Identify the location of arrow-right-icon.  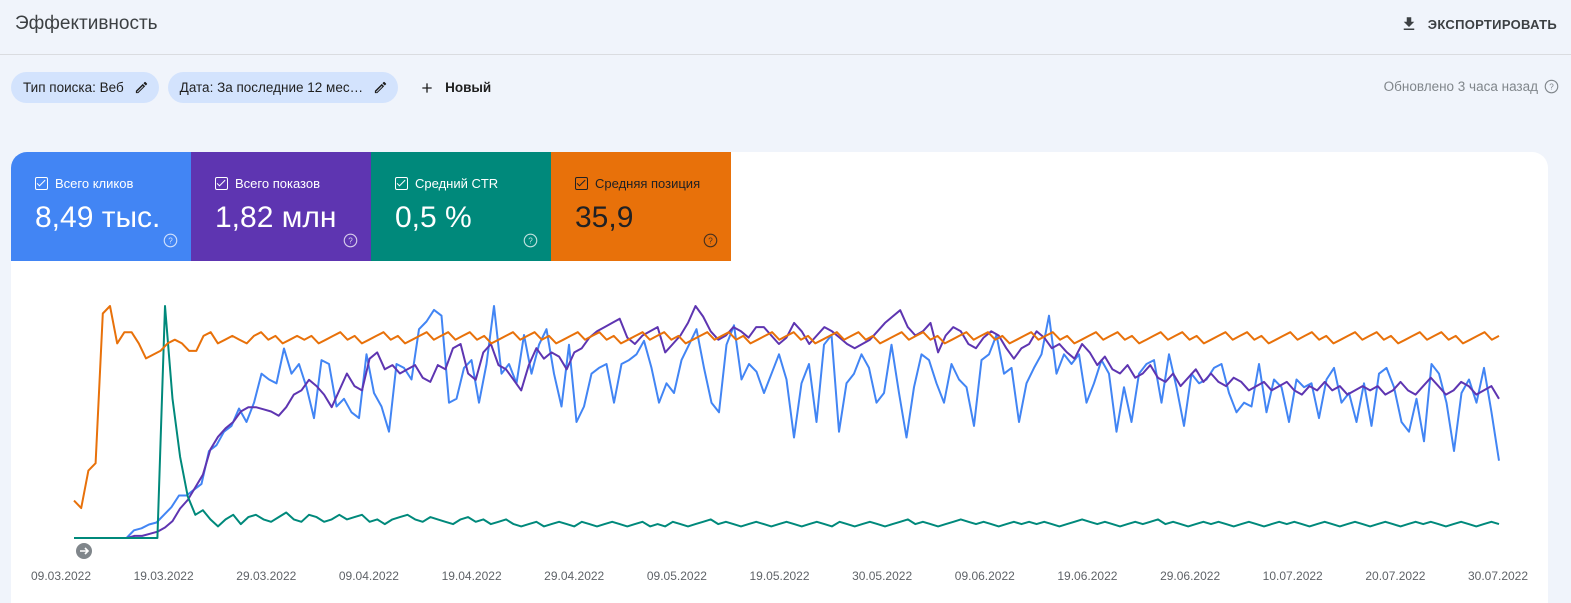
(85, 551).